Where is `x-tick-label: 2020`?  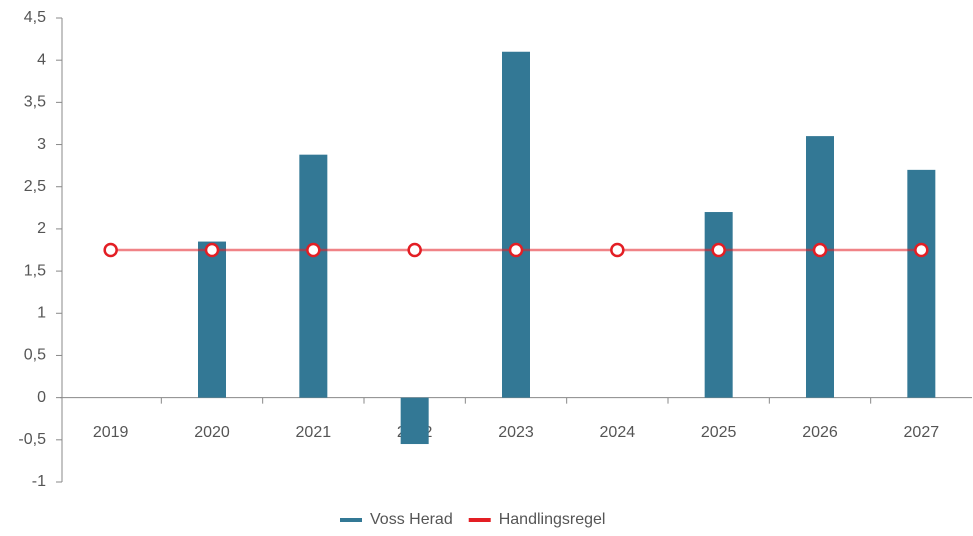
x-tick-label: 2020 is located at coordinates (212, 432).